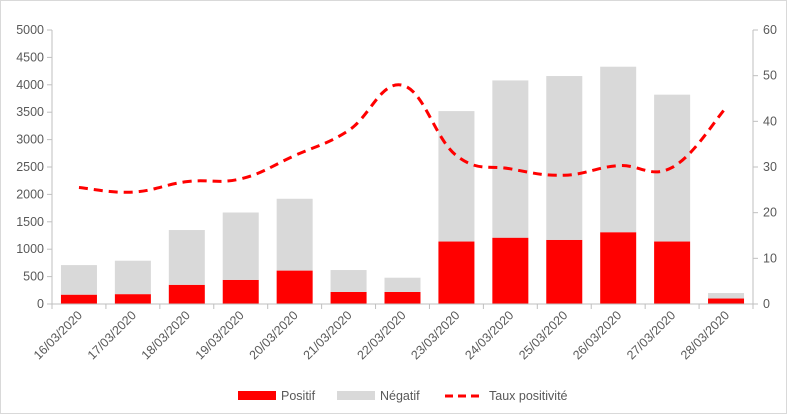 The image size is (787, 414). What do you see at coordinates (257, 395) in the screenshot?
I see `legend-swatch-positif` at bounding box center [257, 395].